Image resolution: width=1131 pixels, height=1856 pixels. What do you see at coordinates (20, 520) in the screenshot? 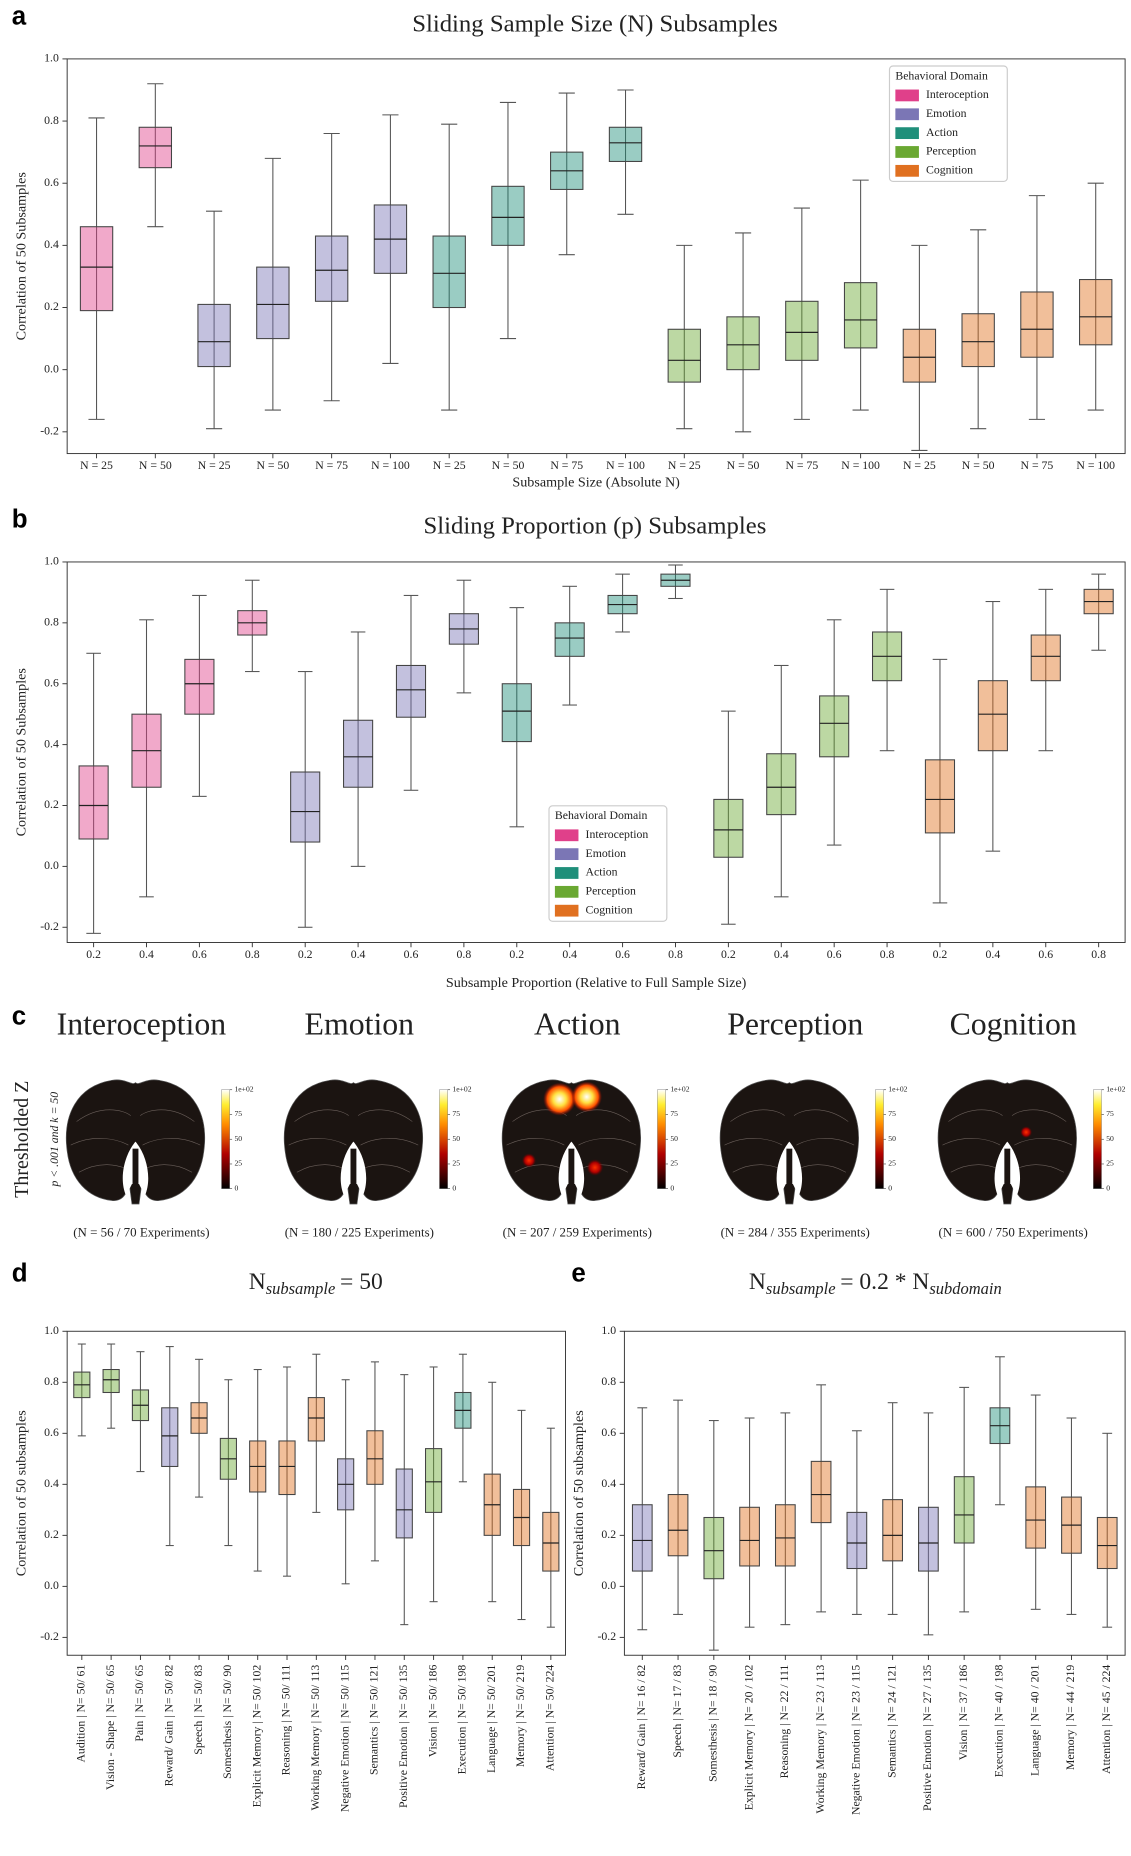
I see `panel-label: b` at bounding box center [20, 520].